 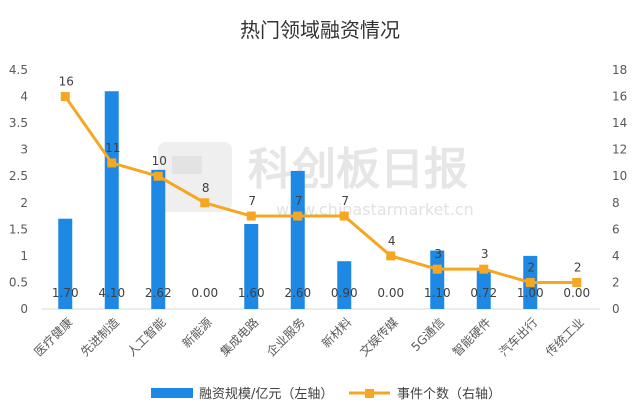 What do you see at coordinates (619, 189) in the screenshot?
I see `y-axis-right: 0 2 4 6 8 10 12 14 16 18` at bounding box center [619, 189].